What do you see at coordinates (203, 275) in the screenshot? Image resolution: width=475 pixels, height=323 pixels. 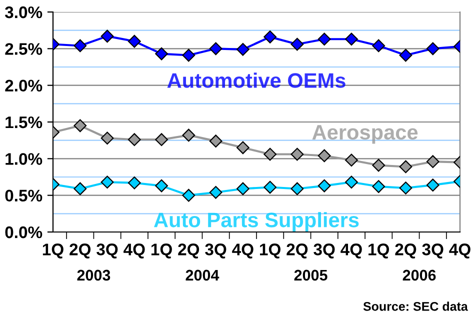 I see `text: 2004` at bounding box center [203, 275].